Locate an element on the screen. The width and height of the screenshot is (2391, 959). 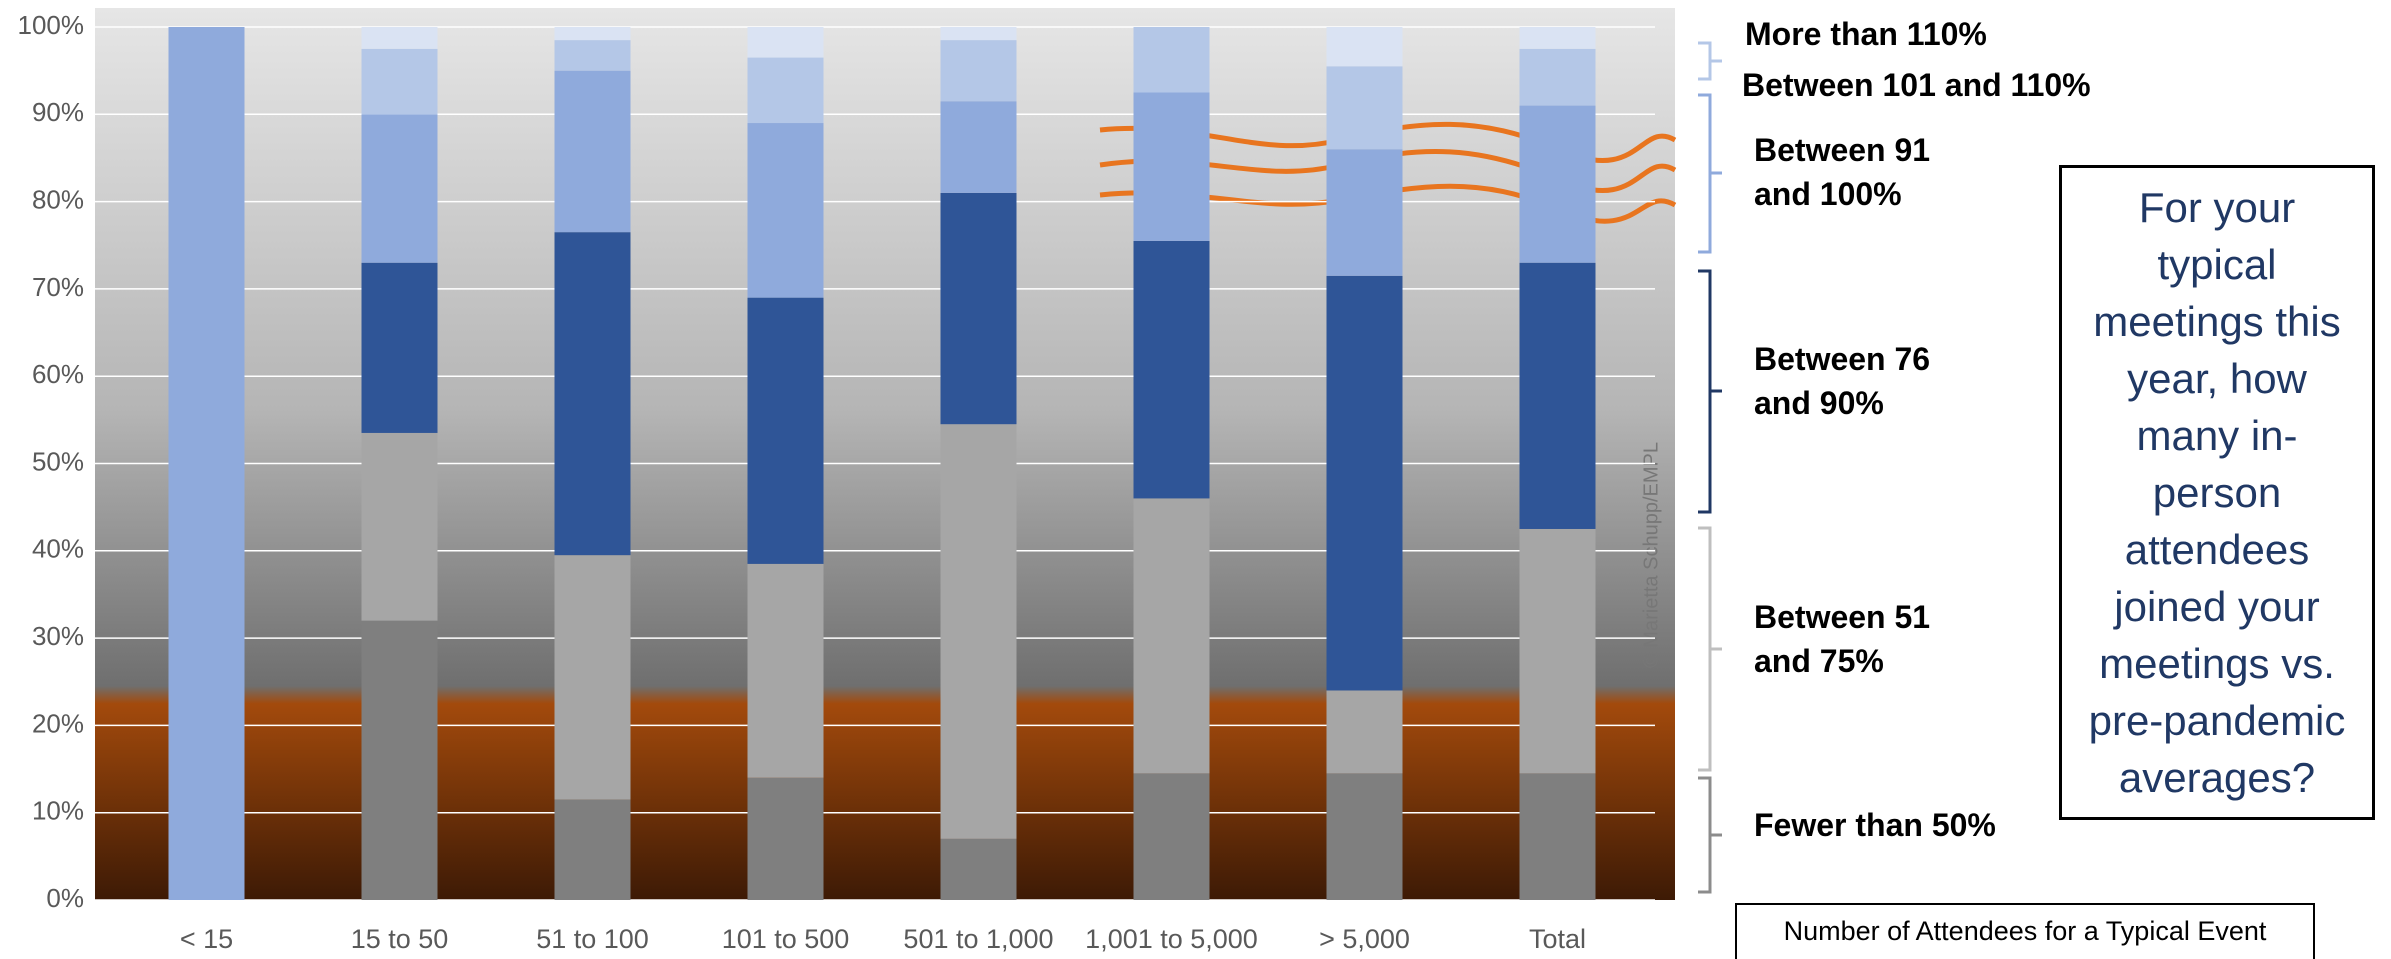
y-tick-label: 90% is located at coordinates (58, 112).